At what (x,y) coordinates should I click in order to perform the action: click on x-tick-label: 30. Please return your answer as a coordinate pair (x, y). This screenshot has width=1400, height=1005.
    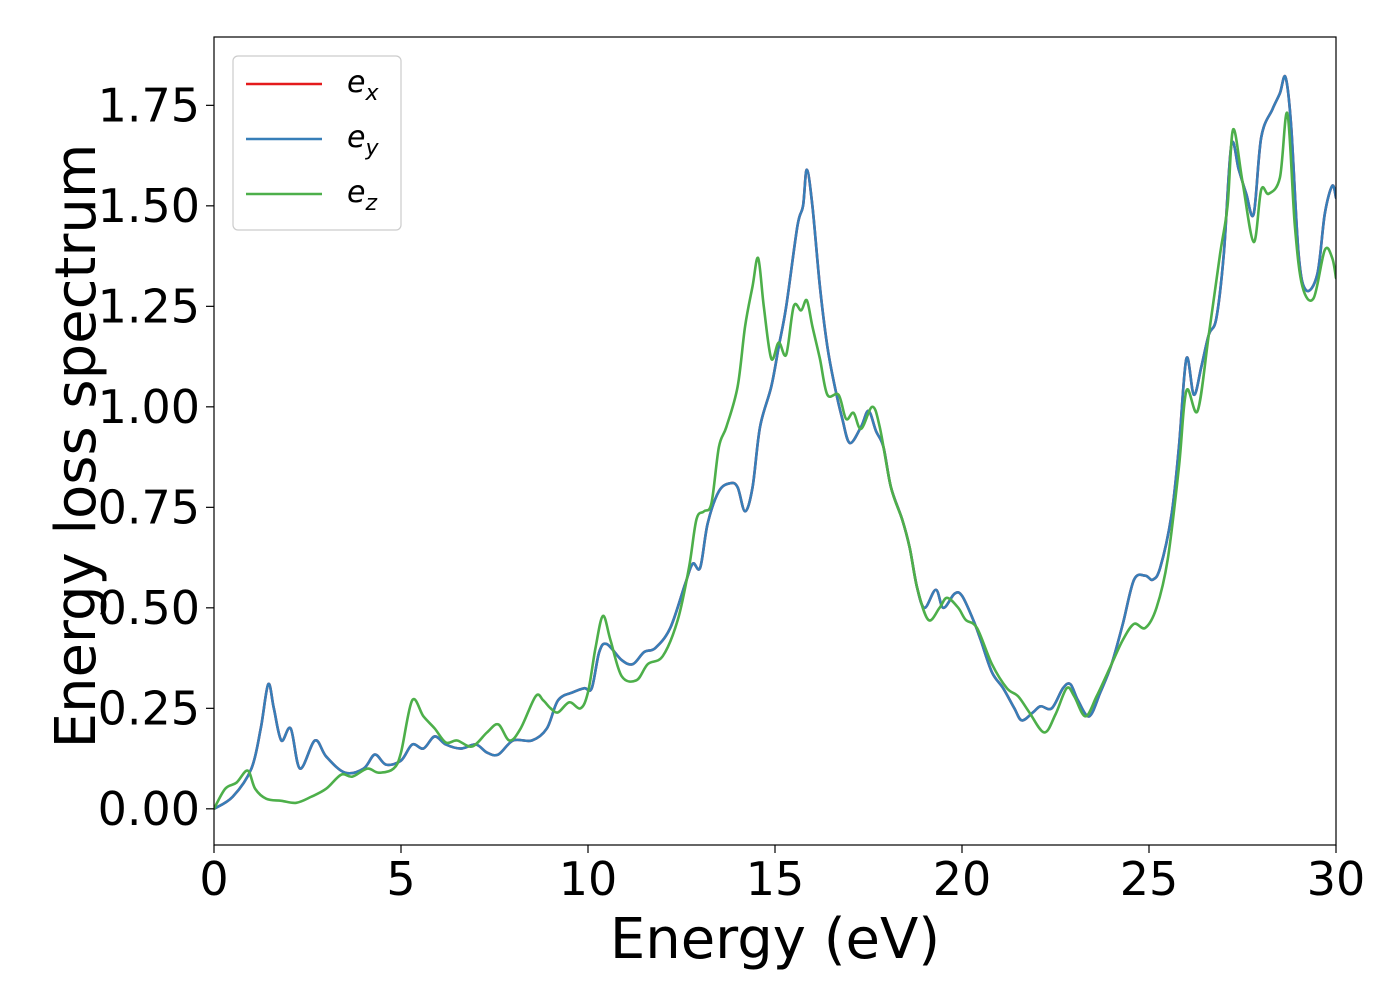
    Looking at the image, I should click on (1336, 879).